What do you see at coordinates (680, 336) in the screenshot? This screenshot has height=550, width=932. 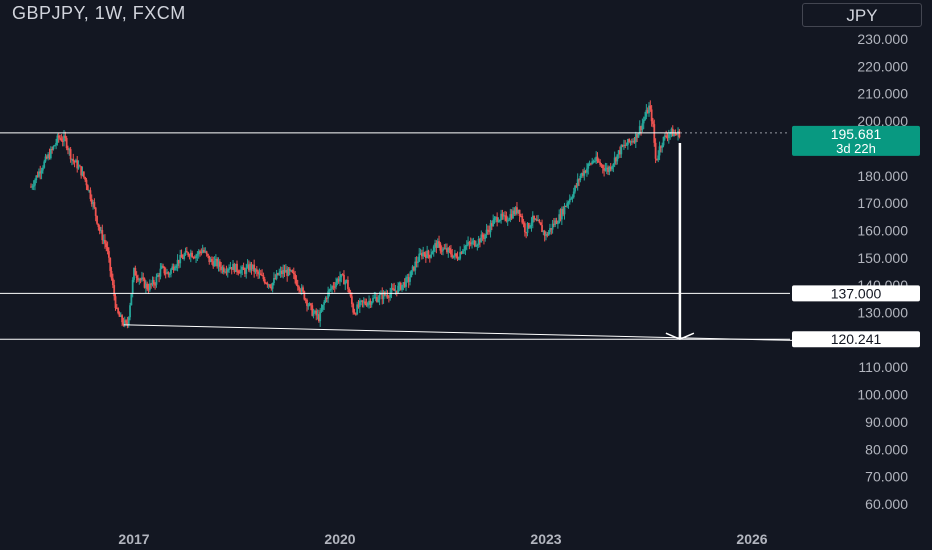 I see `projection-arrow-head` at bounding box center [680, 336].